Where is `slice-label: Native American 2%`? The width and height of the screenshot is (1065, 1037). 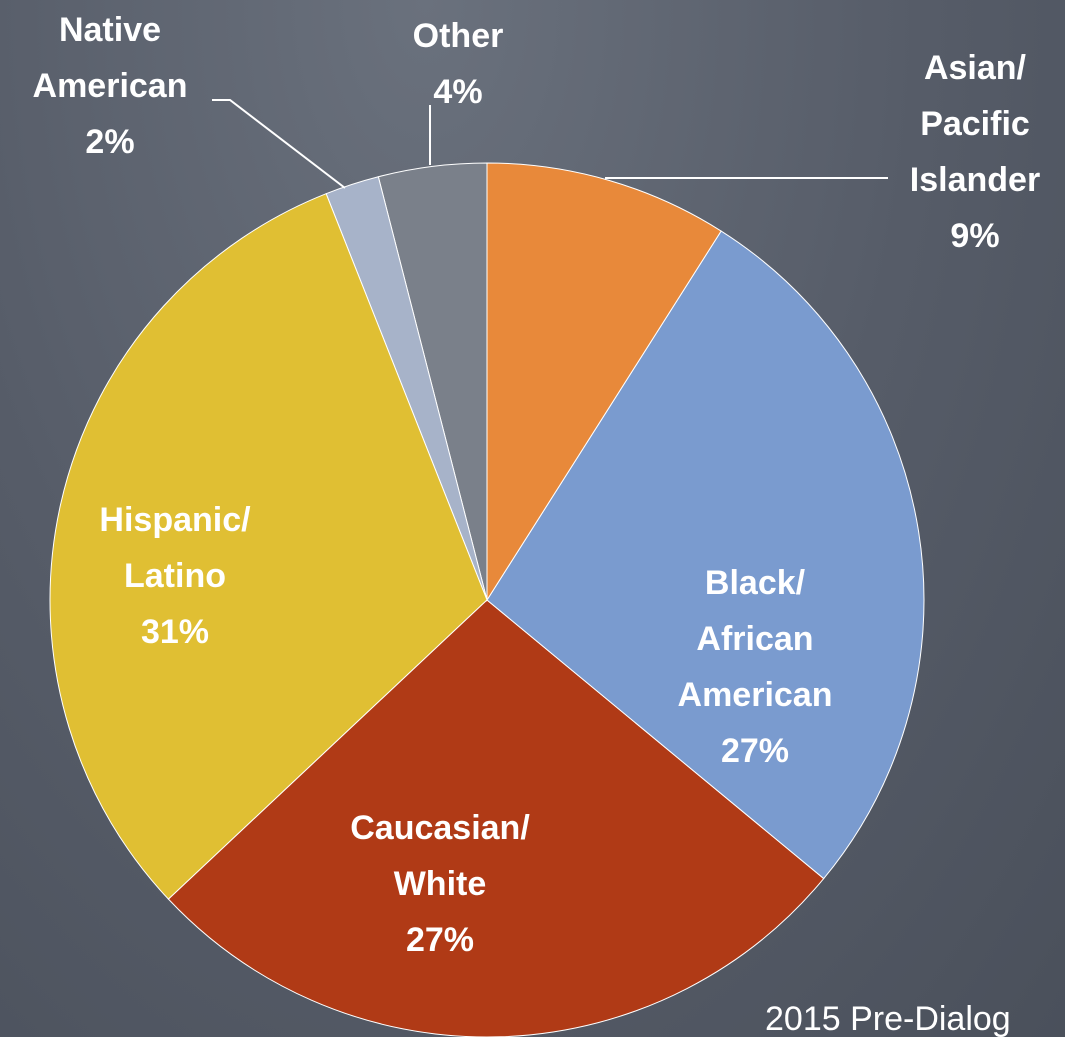 slice-label: Native American 2% is located at coordinates (110, 86).